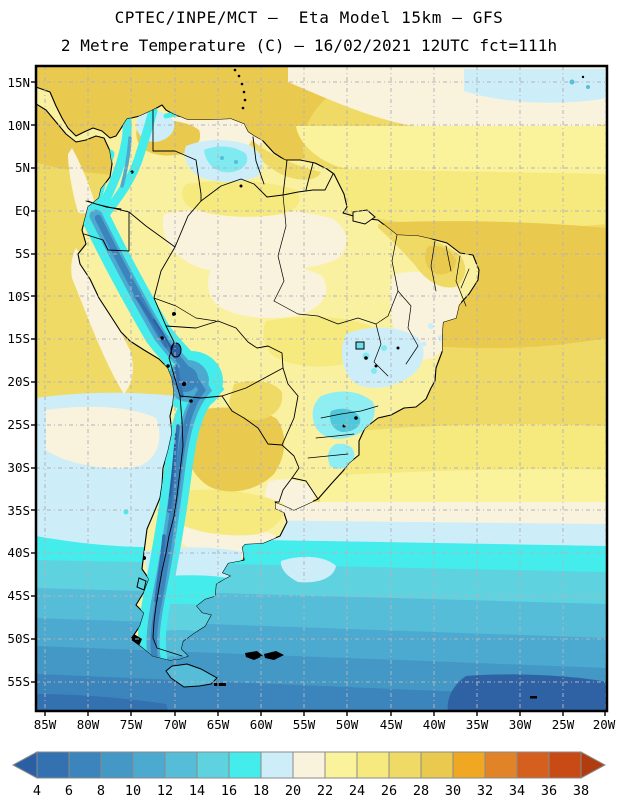  Describe the element at coordinates (593, 765) in the screenshot. I see `colorbar-arrow-right` at that location.